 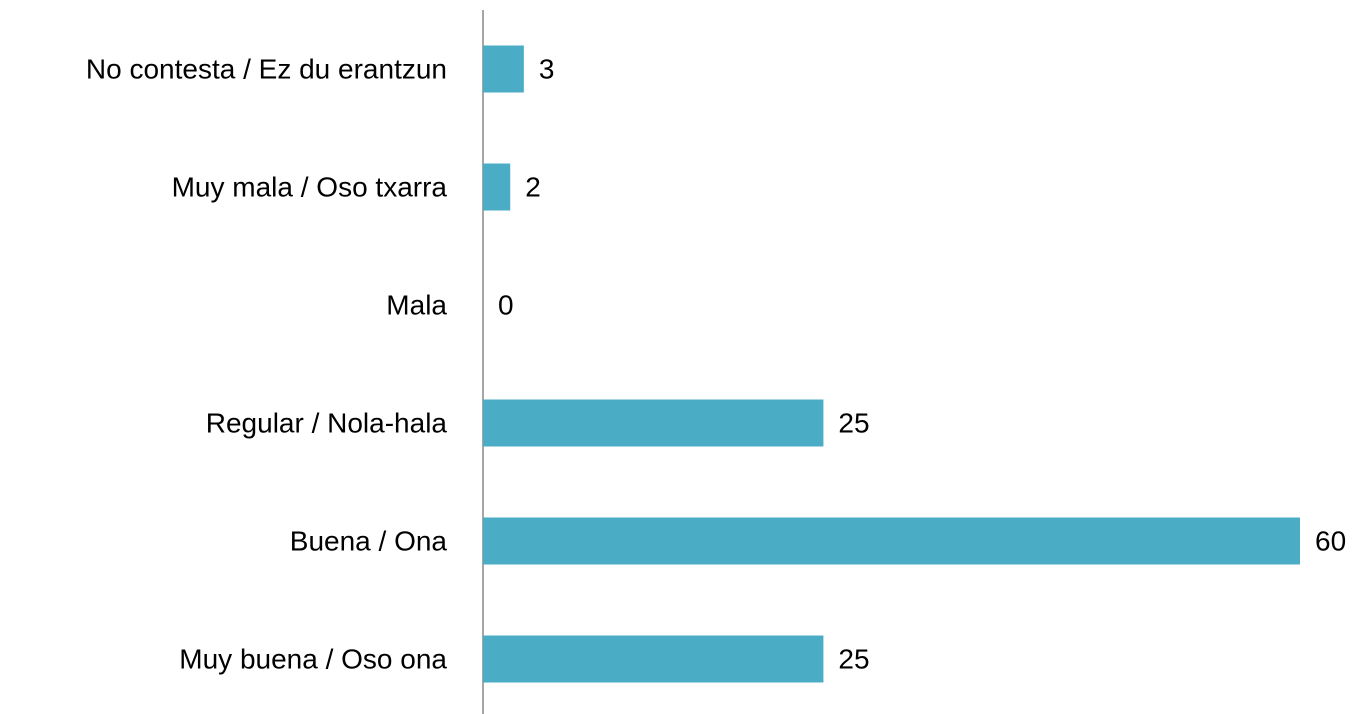 What do you see at coordinates (1330, 540) in the screenshot?
I see `value-label: 60` at bounding box center [1330, 540].